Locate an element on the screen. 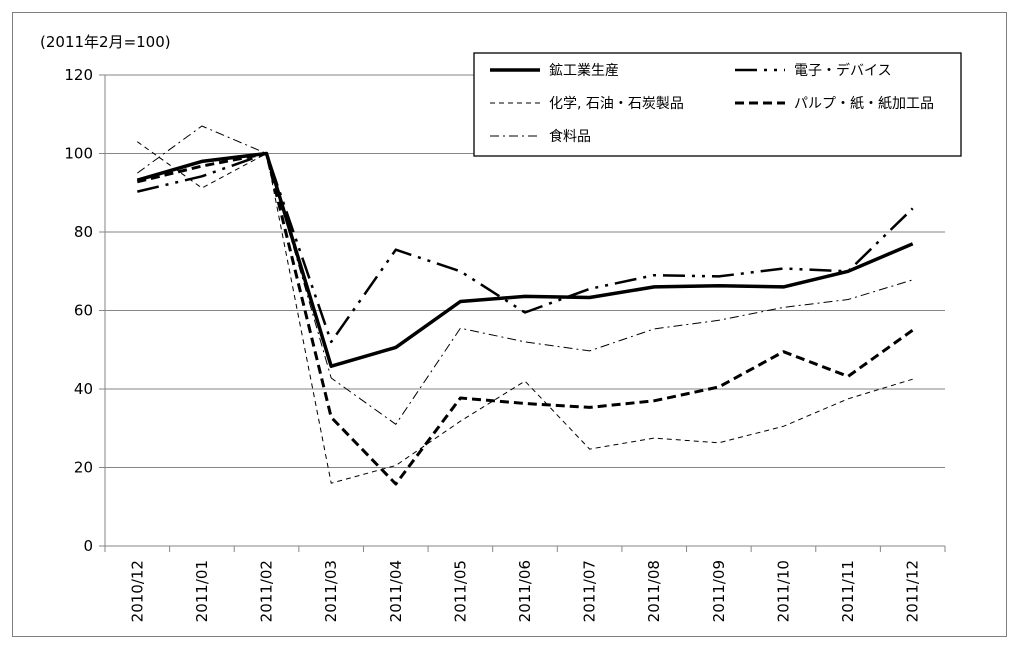  x-tick-label: 2011/08 is located at coordinates (654, 591).